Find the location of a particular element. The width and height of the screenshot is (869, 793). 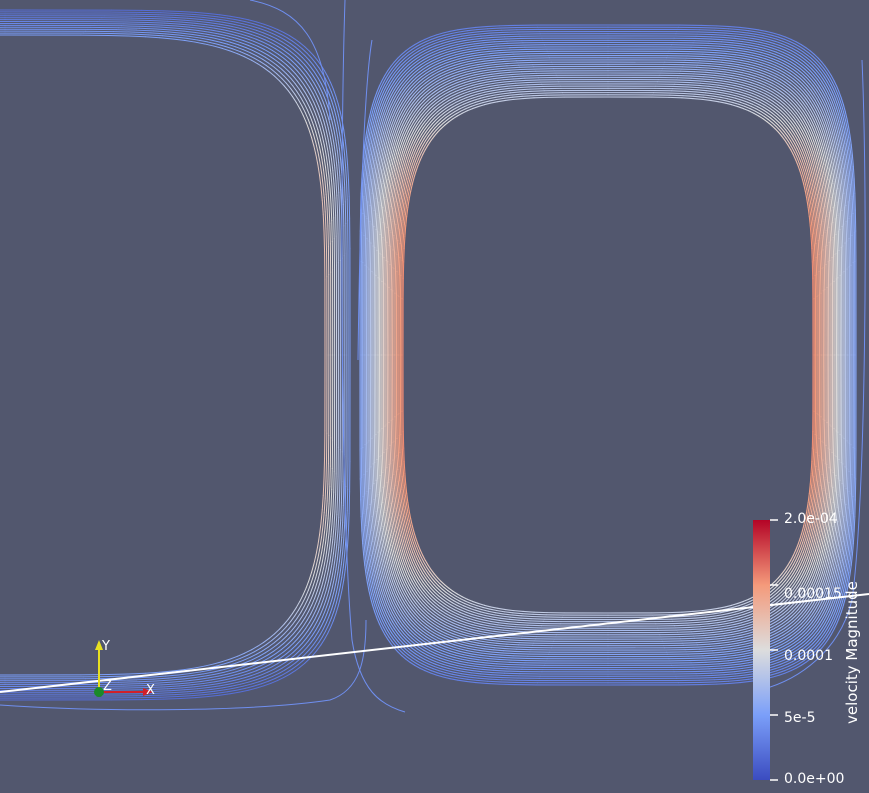

colorbar-tick-label-5e-5: 5e-5 is located at coordinates (800, 718).